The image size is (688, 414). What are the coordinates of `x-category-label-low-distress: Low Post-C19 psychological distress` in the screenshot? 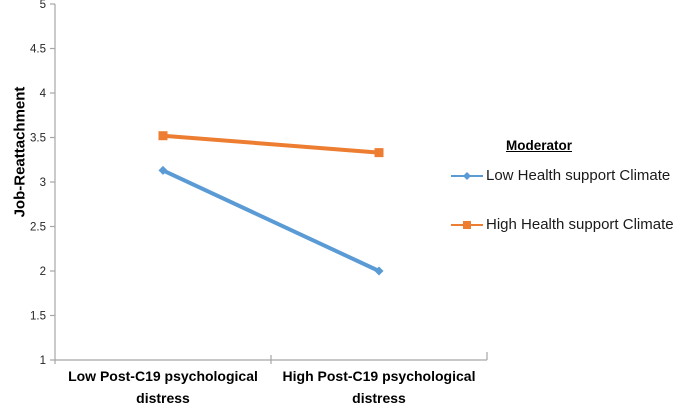 It's located at (163, 387).